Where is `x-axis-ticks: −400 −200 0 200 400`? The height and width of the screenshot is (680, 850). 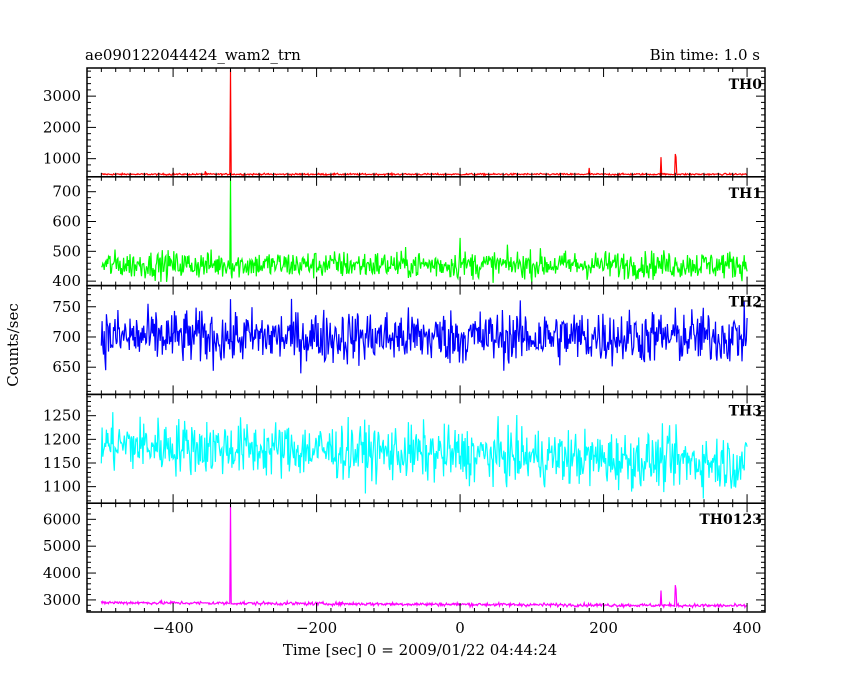
x-axis-ticks: −400 −200 0 200 400 is located at coordinates (456, 628).